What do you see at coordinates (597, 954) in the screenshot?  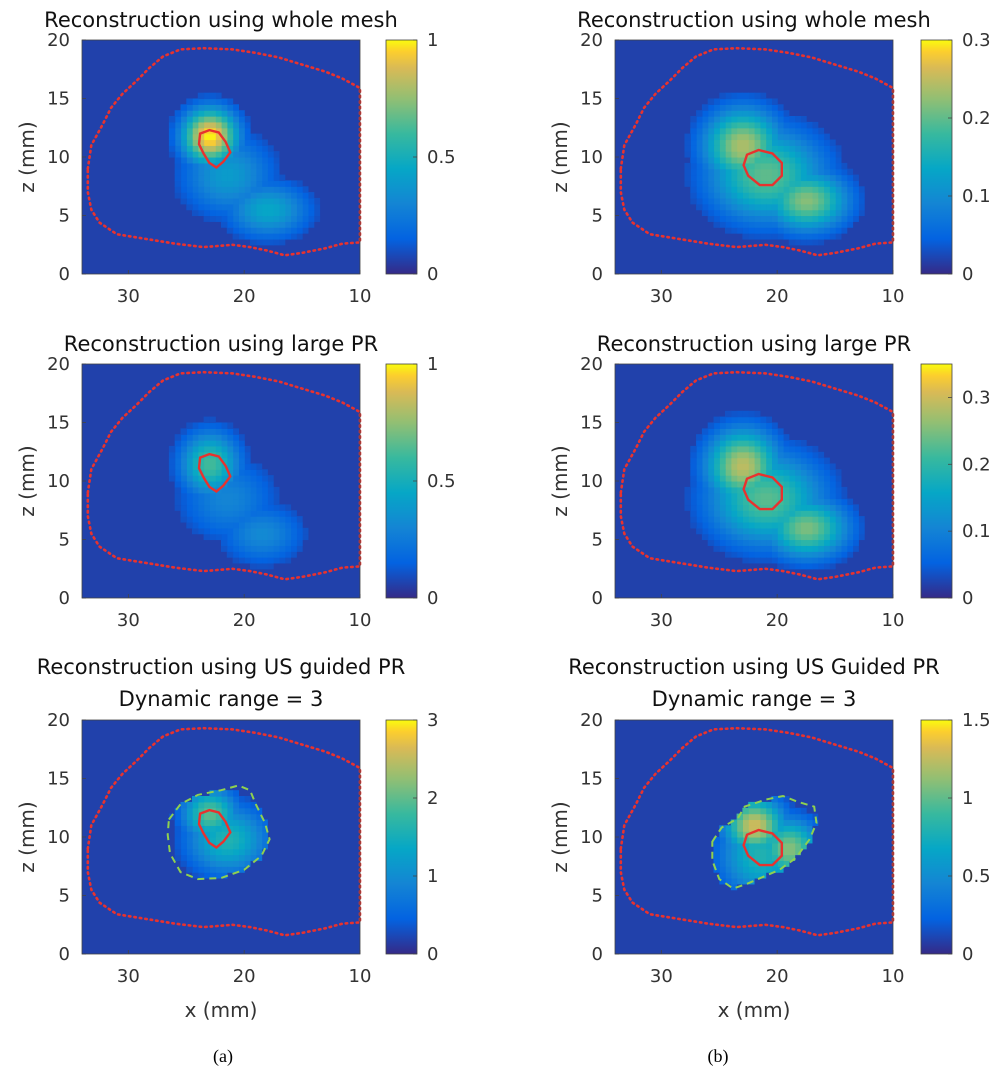 I see `y-tick-label: 0` at bounding box center [597, 954].